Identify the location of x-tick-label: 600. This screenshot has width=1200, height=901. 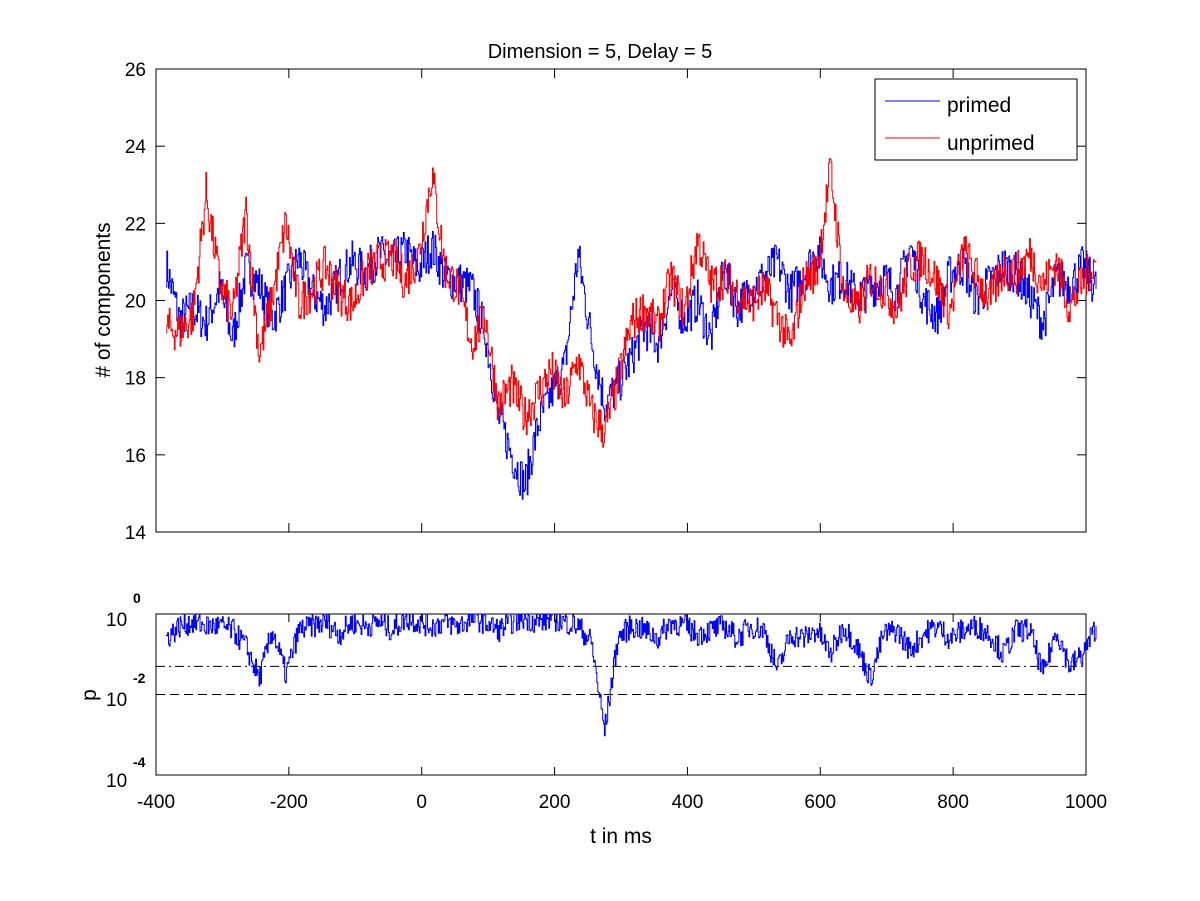
(820, 802).